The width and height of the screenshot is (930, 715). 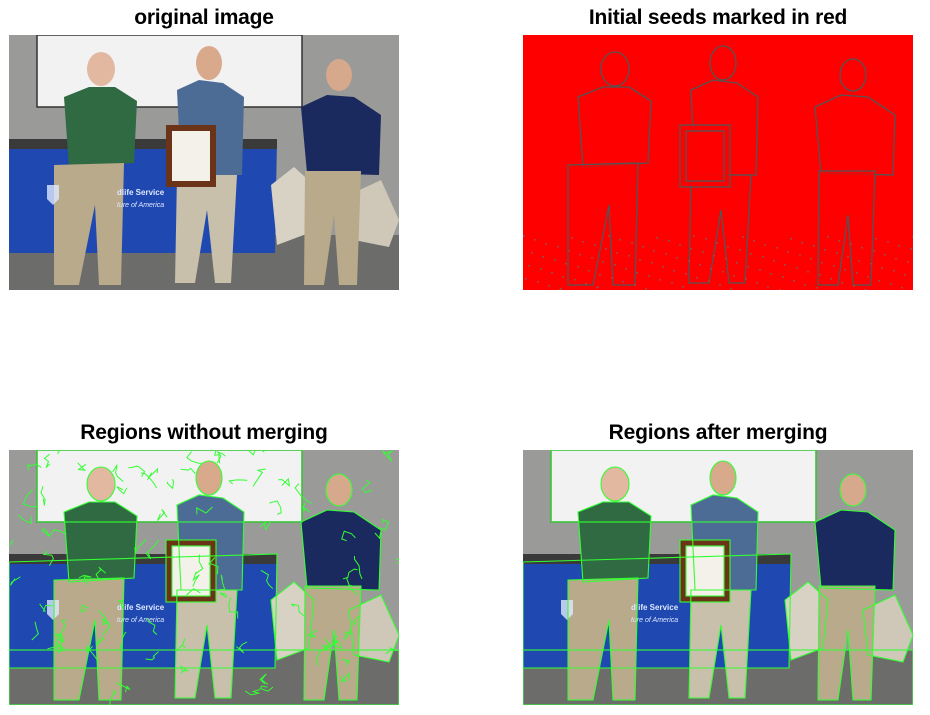 I want to click on panel-title: Initial seeds marked in red, so click(x=718, y=17).